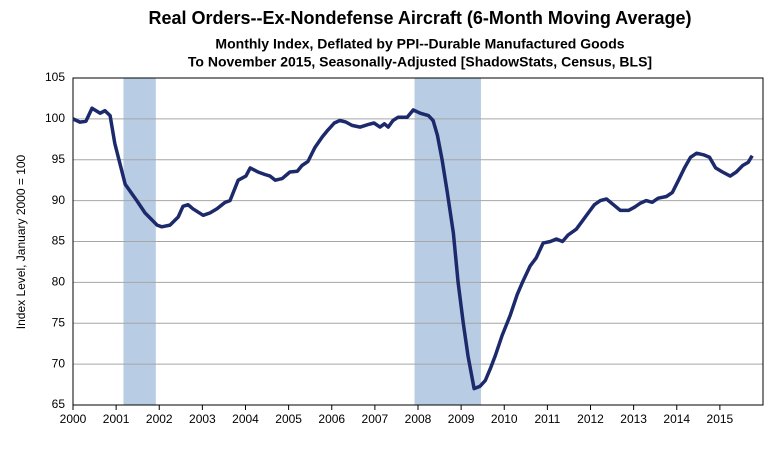 The height and width of the screenshot is (454, 781). I want to click on x-tick-label: 2004, so click(245, 419).